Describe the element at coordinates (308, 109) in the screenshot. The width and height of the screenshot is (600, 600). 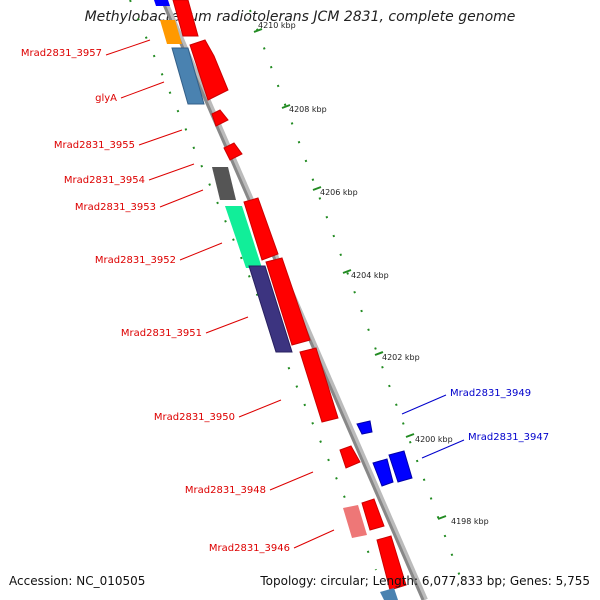
I see `tick-label: 4208 kbp` at that location.